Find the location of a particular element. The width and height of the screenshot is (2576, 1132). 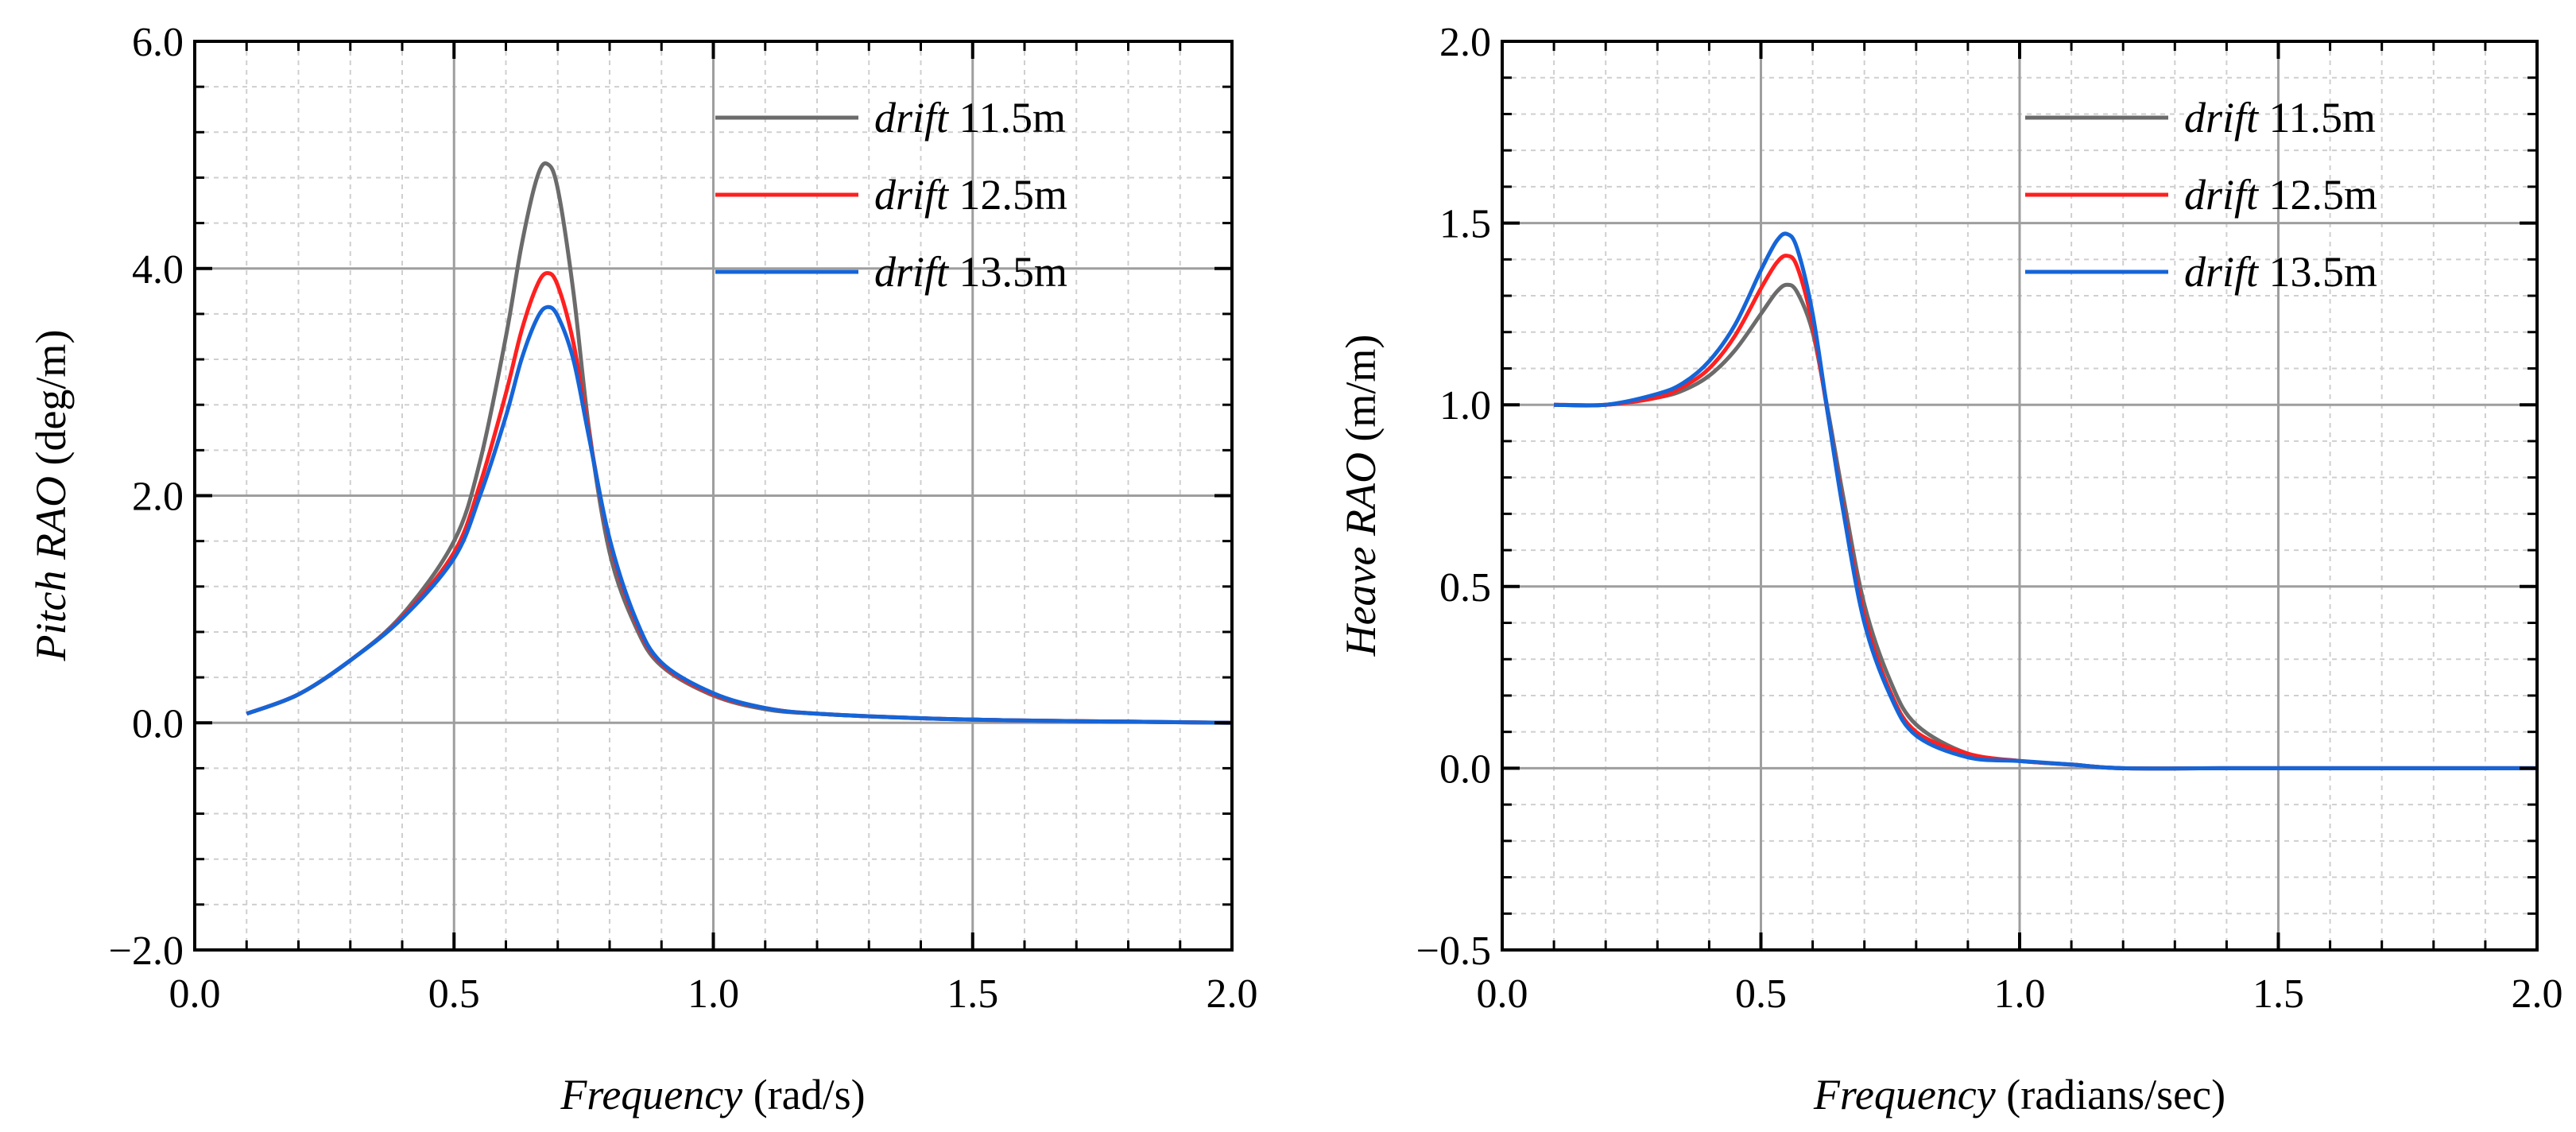

x-axis-title: Frequency (radians/sec) is located at coordinates (2019, 1094).